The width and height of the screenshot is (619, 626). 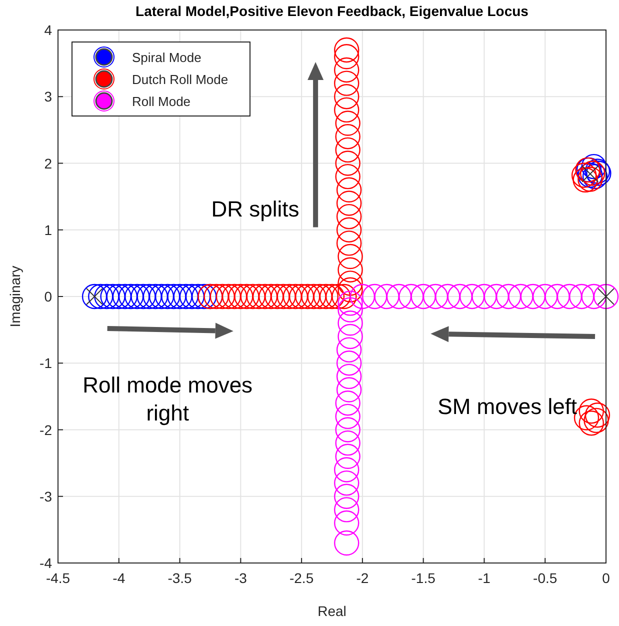 What do you see at coordinates (119, 578) in the screenshot?
I see `x-tick-label: -4` at bounding box center [119, 578].